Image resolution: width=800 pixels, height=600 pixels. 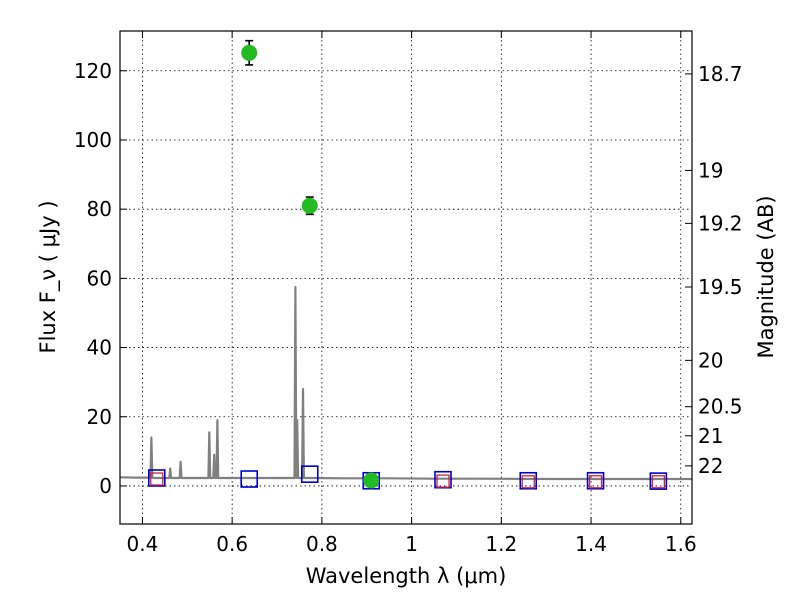 I want to click on y-tick-label: 60, so click(x=99, y=278).